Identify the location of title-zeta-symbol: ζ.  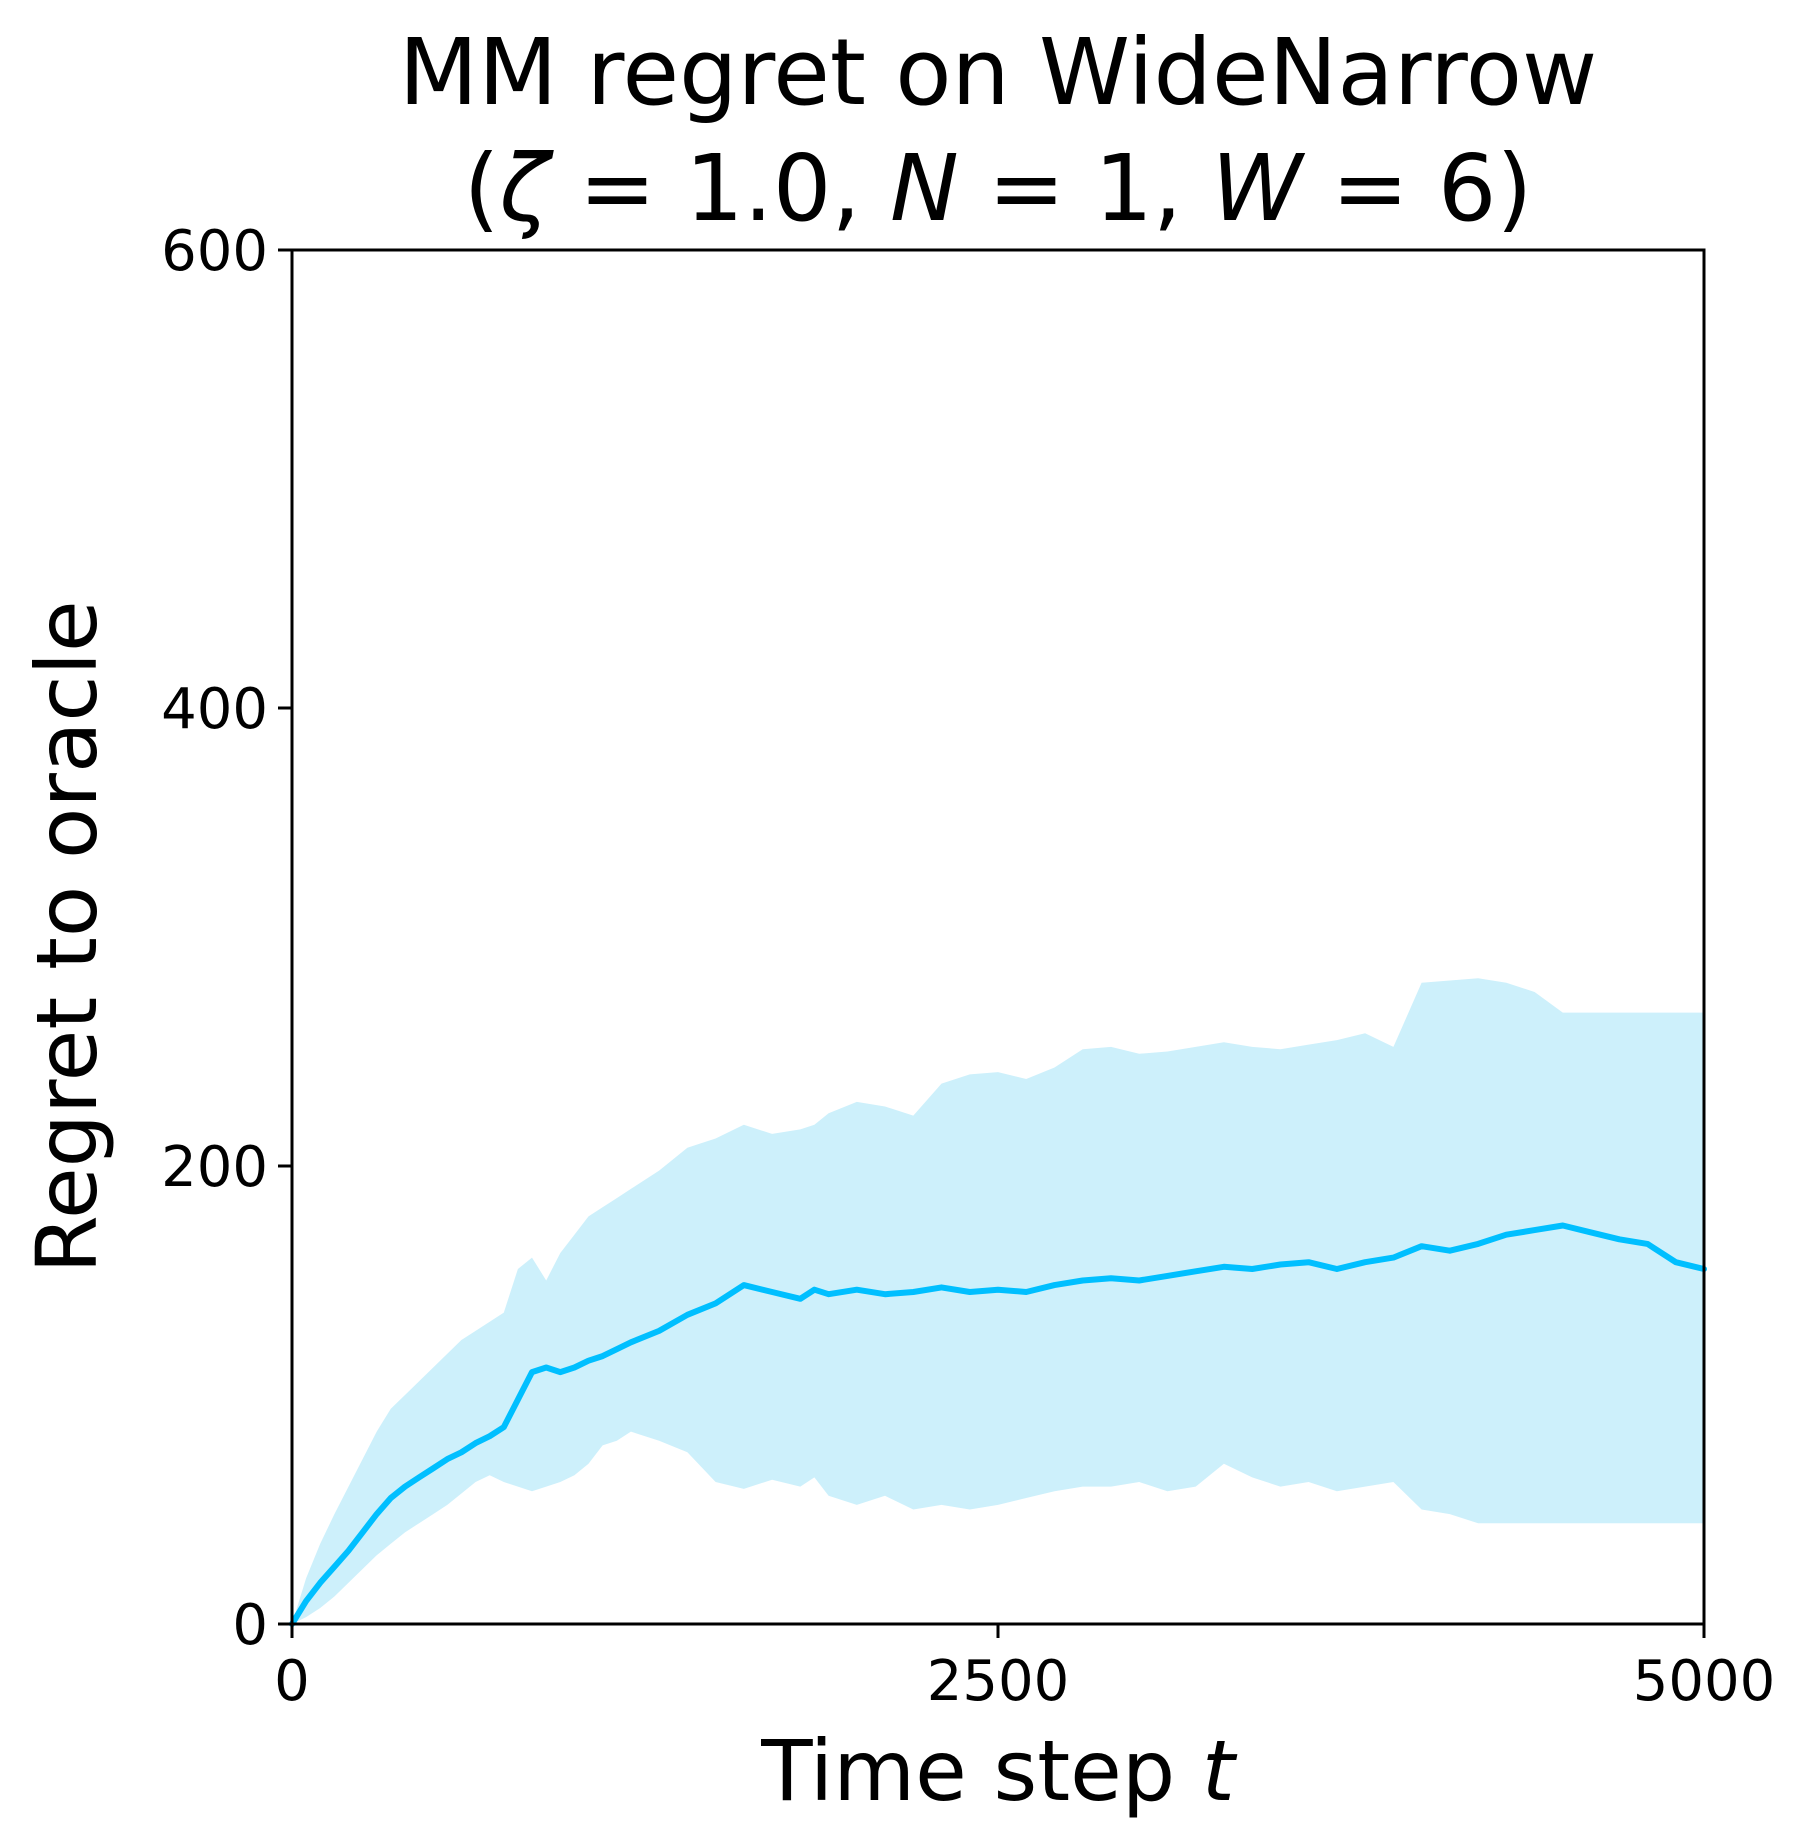
(527, 188).